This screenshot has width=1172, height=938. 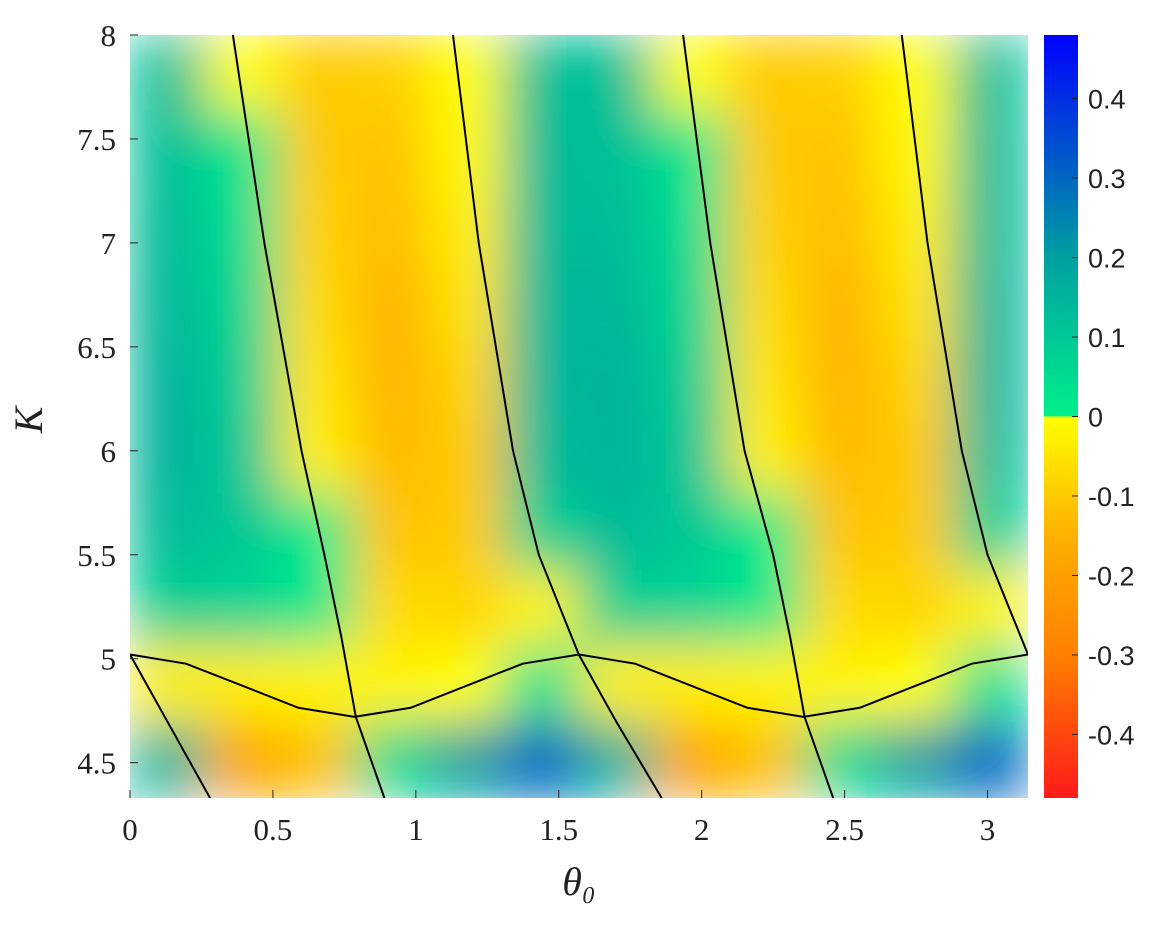 I want to click on y-tick-label: 6.5, so click(x=96, y=347).